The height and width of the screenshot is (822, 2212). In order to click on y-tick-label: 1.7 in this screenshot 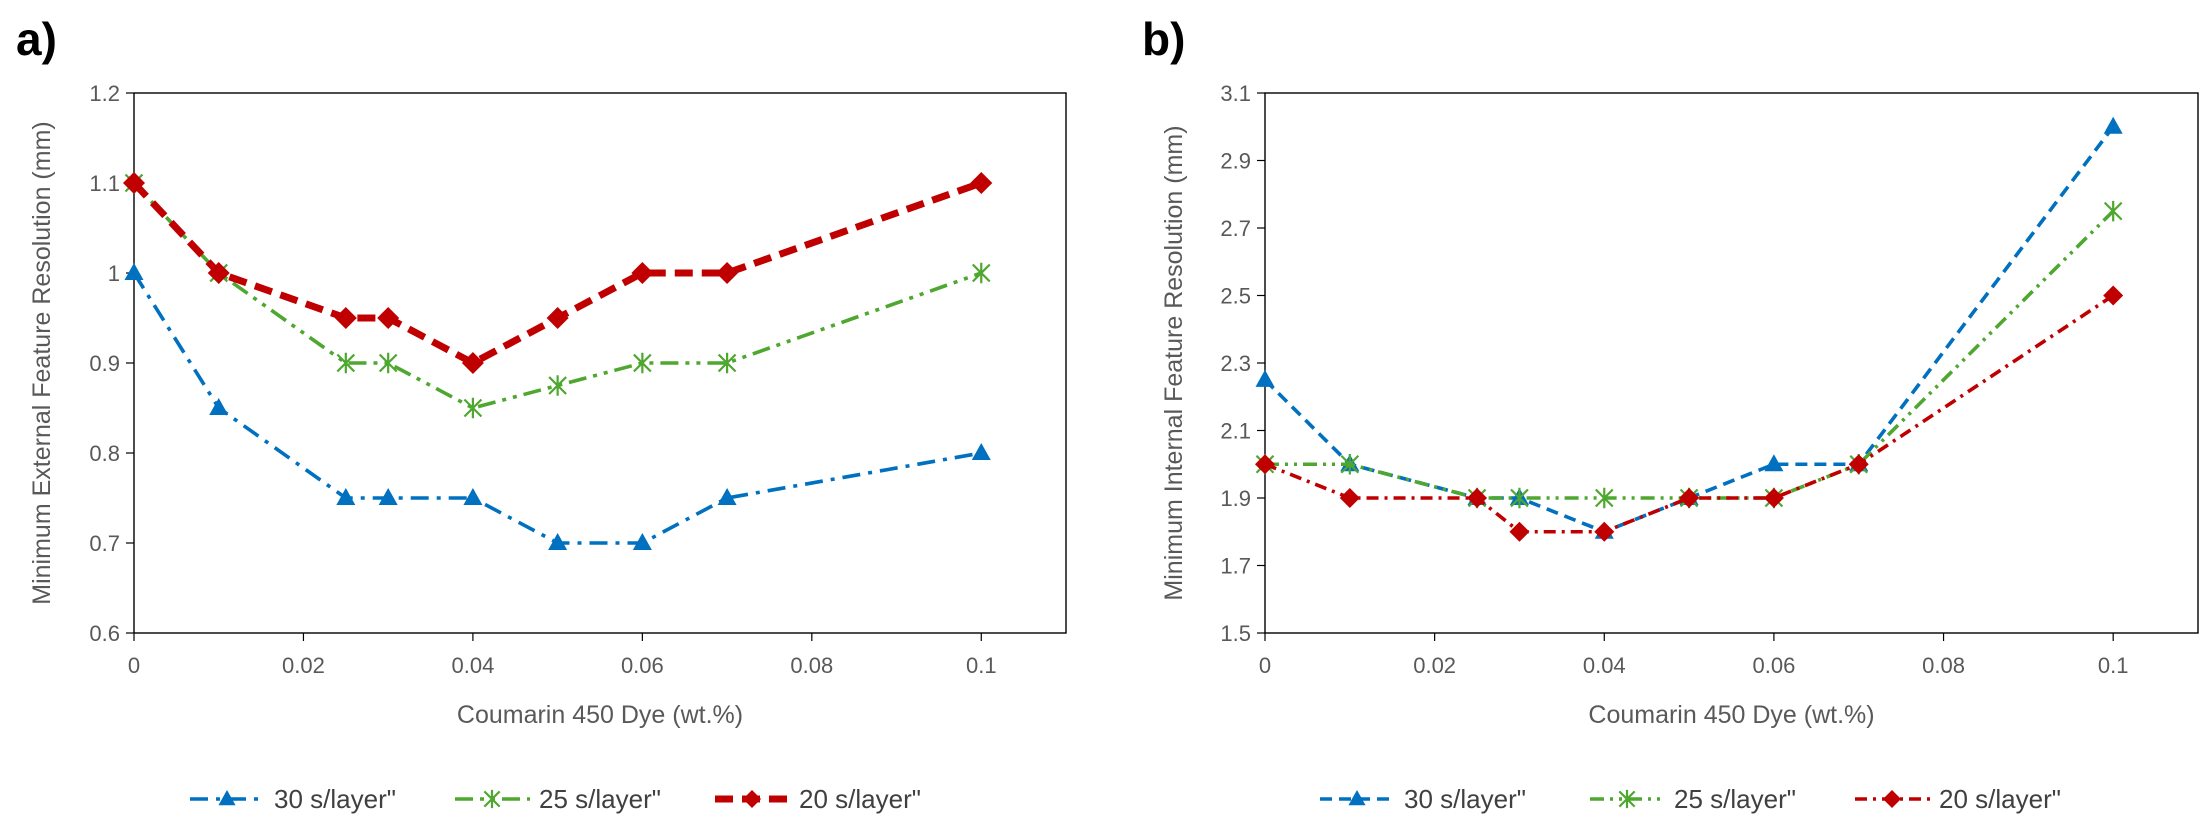, I will do `click(1235, 566)`.